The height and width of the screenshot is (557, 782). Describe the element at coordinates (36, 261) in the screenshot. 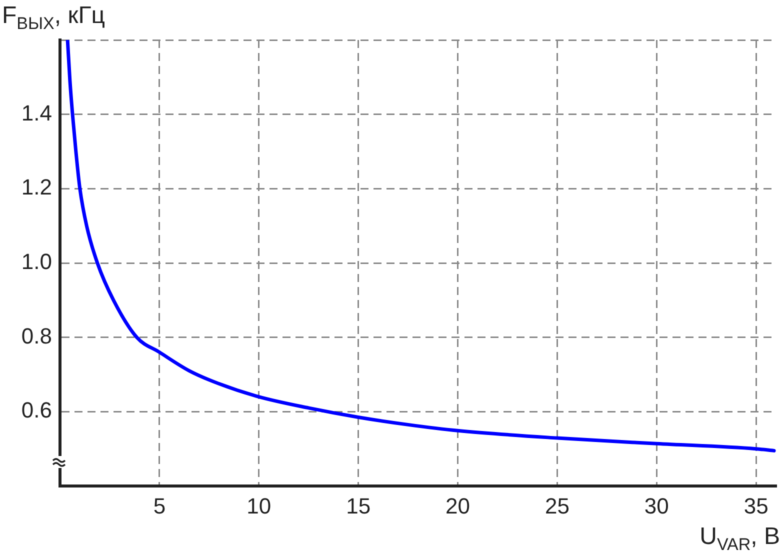

I see `y-tick-label: 1.0` at that location.